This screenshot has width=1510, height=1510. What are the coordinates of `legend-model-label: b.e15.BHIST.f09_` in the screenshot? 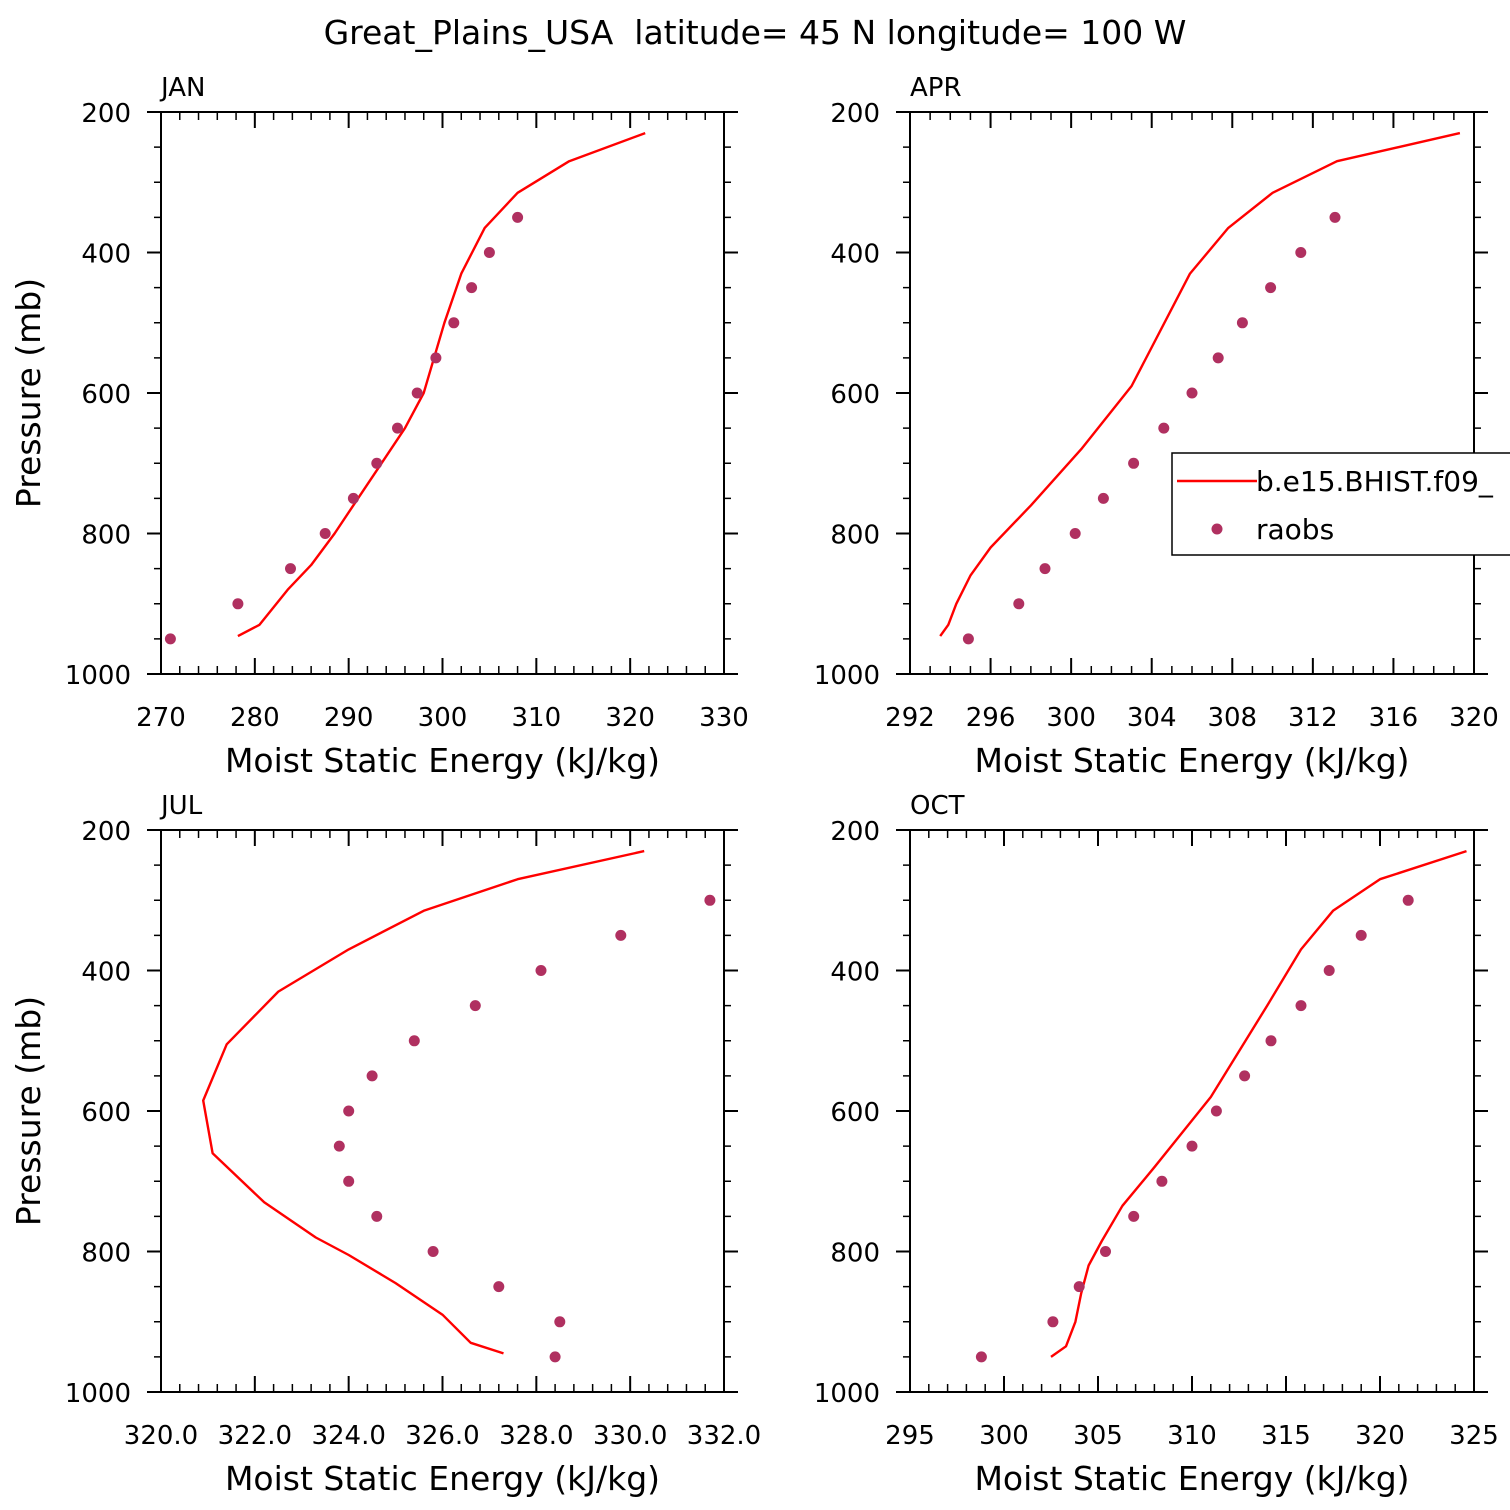 It's located at (1375, 481).